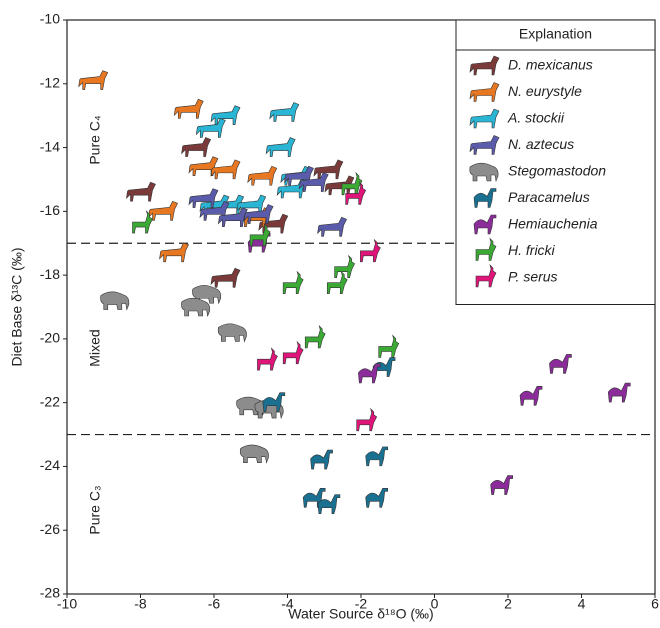  I want to click on x-tick-label: -8, so click(140, 604).